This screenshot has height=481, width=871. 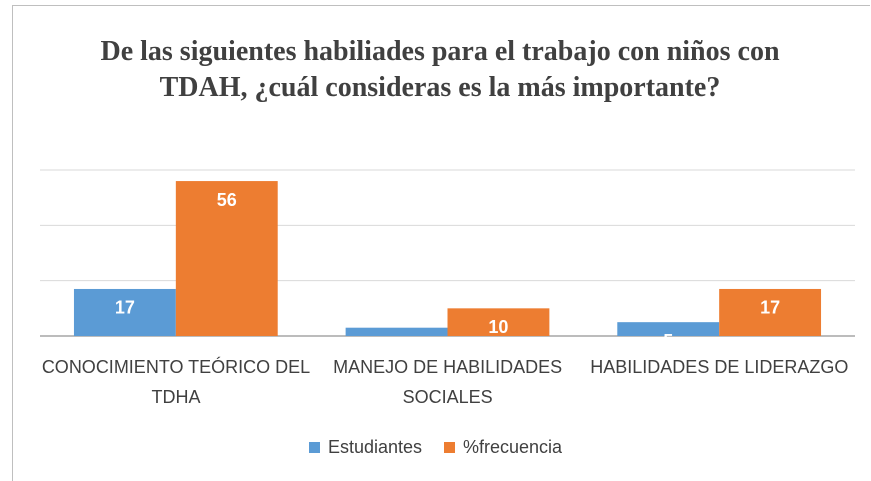 I want to click on x-tick-label: HABILIDADES DE LIDERAZGO, so click(x=719, y=367).